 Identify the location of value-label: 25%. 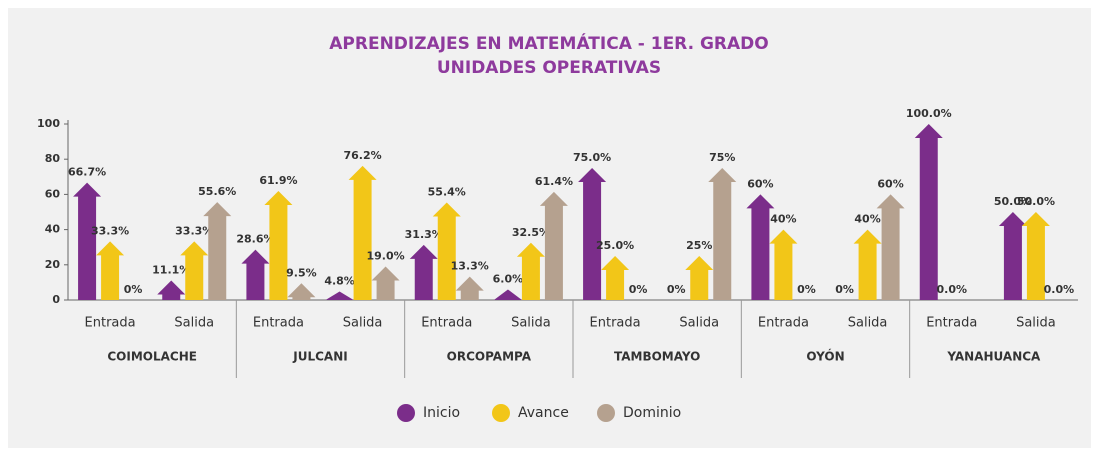
(699, 245).